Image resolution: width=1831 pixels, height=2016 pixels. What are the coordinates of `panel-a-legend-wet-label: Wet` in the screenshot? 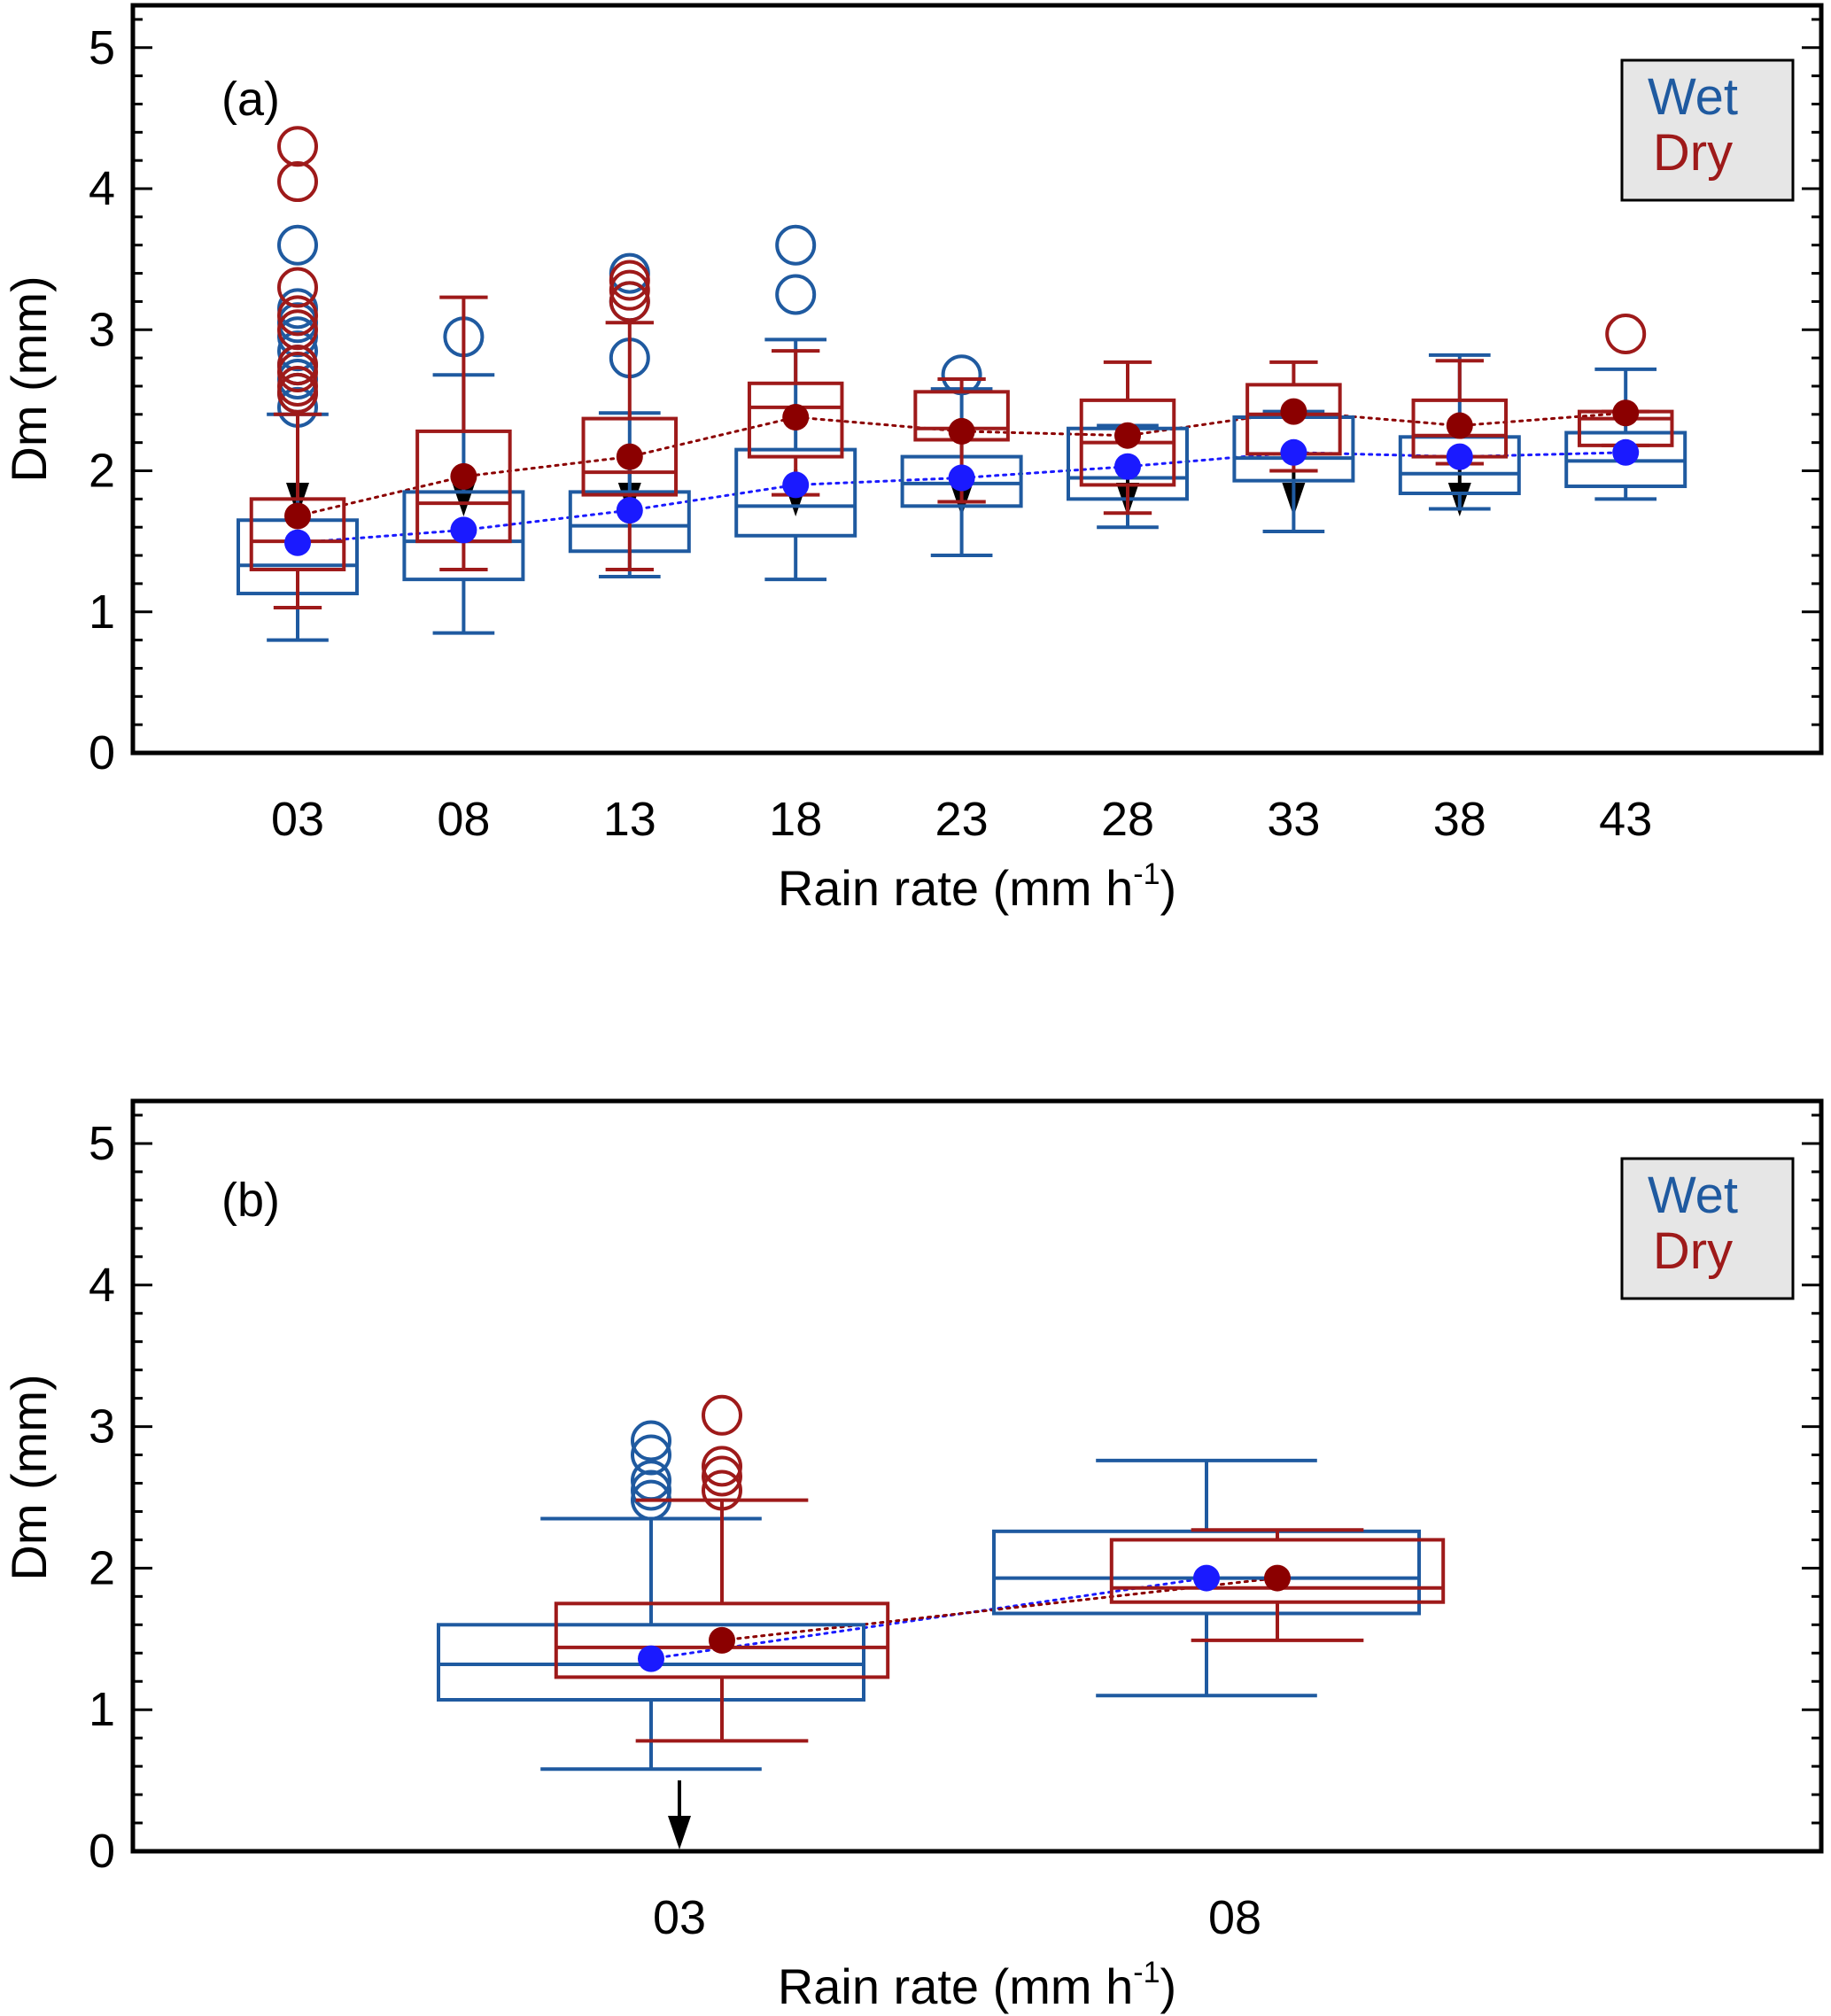 It's located at (1693, 97).